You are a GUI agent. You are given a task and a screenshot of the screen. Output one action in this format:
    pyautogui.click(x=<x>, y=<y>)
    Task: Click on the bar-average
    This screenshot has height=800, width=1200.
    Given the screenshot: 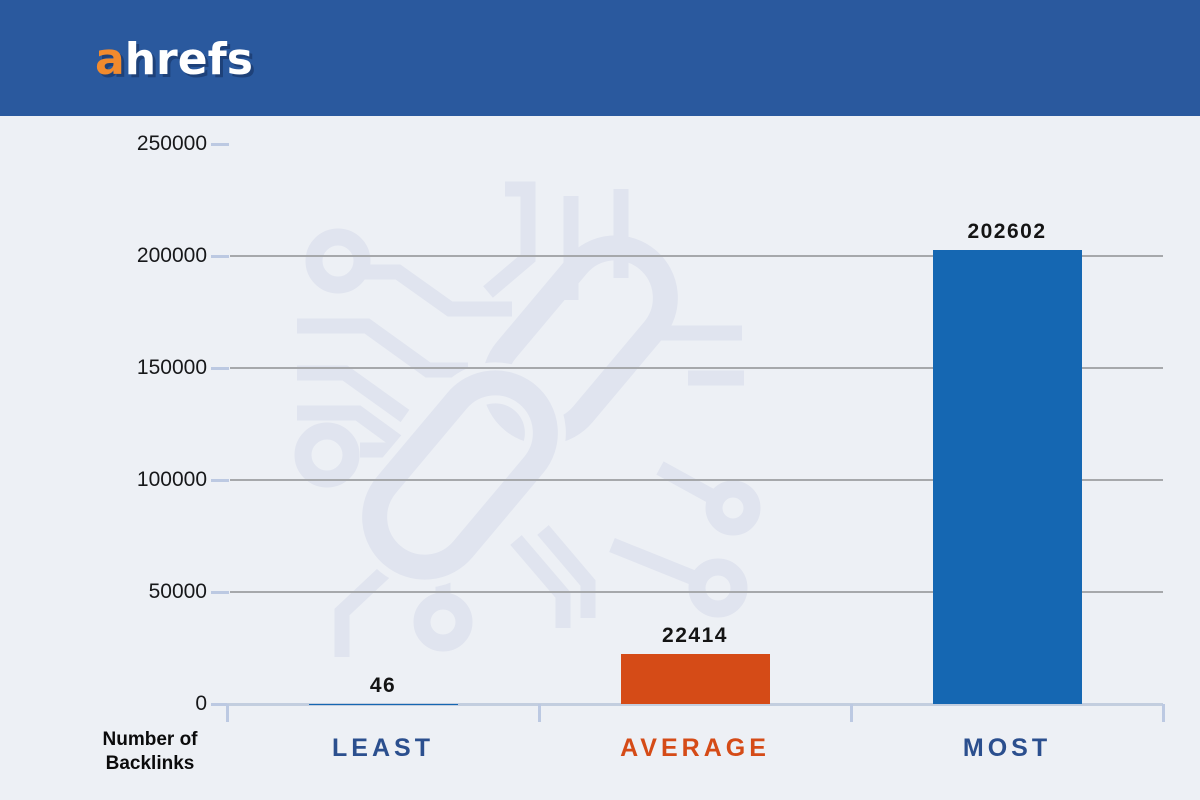 What is the action you would take?
    pyautogui.click(x=695, y=678)
    